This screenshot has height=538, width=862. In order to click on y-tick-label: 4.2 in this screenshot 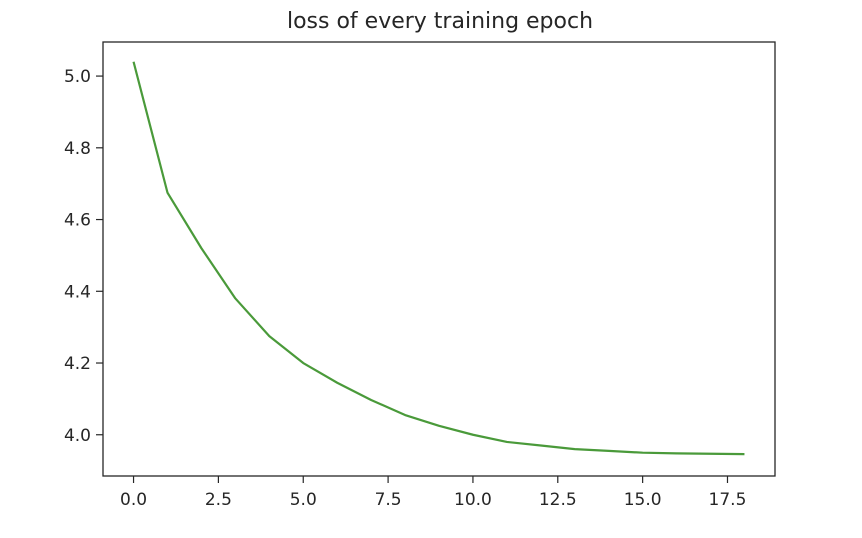, I will do `click(77, 364)`.